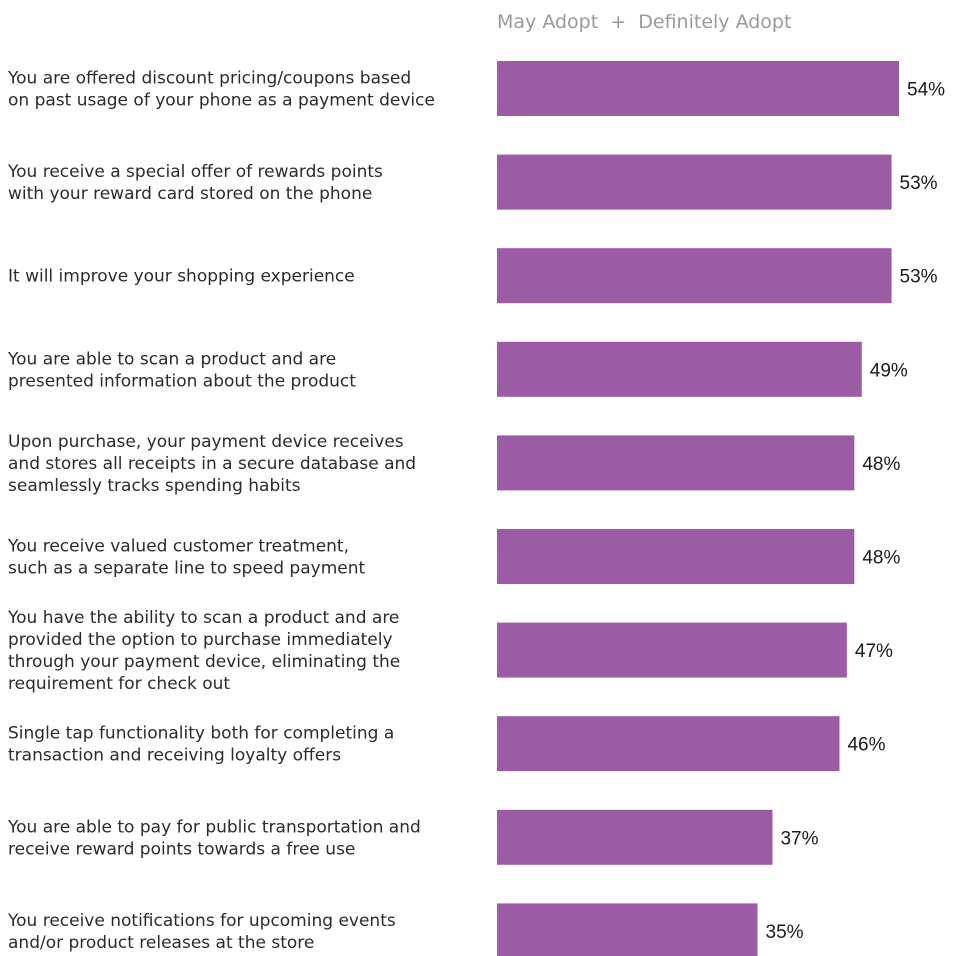 The width and height of the screenshot is (956, 956). I want to click on category-label-line: and/or product releases at the store, so click(161, 943).